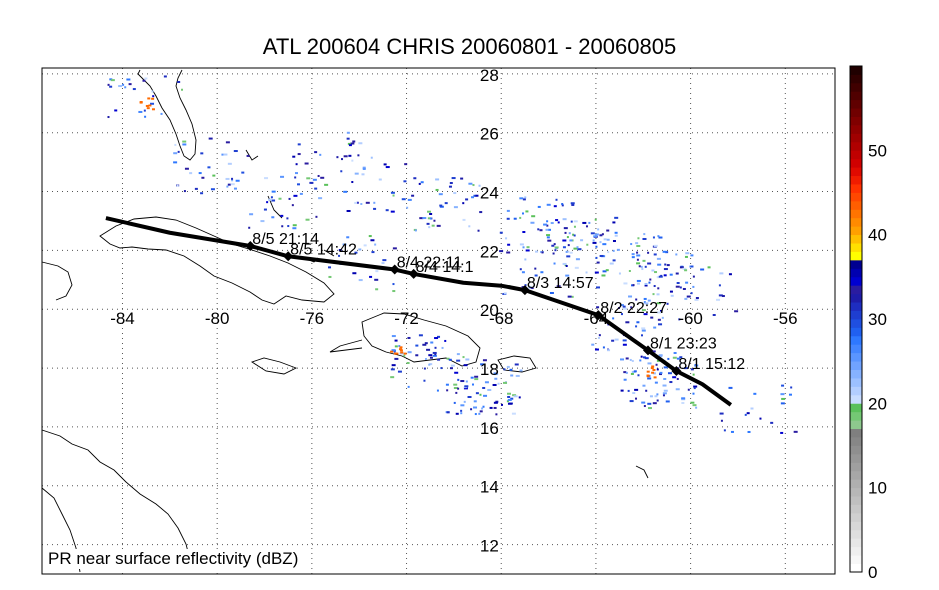 The width and height of the screenshot is (939, 590). I want to click on longitude-label: -64, so click(596, 318).